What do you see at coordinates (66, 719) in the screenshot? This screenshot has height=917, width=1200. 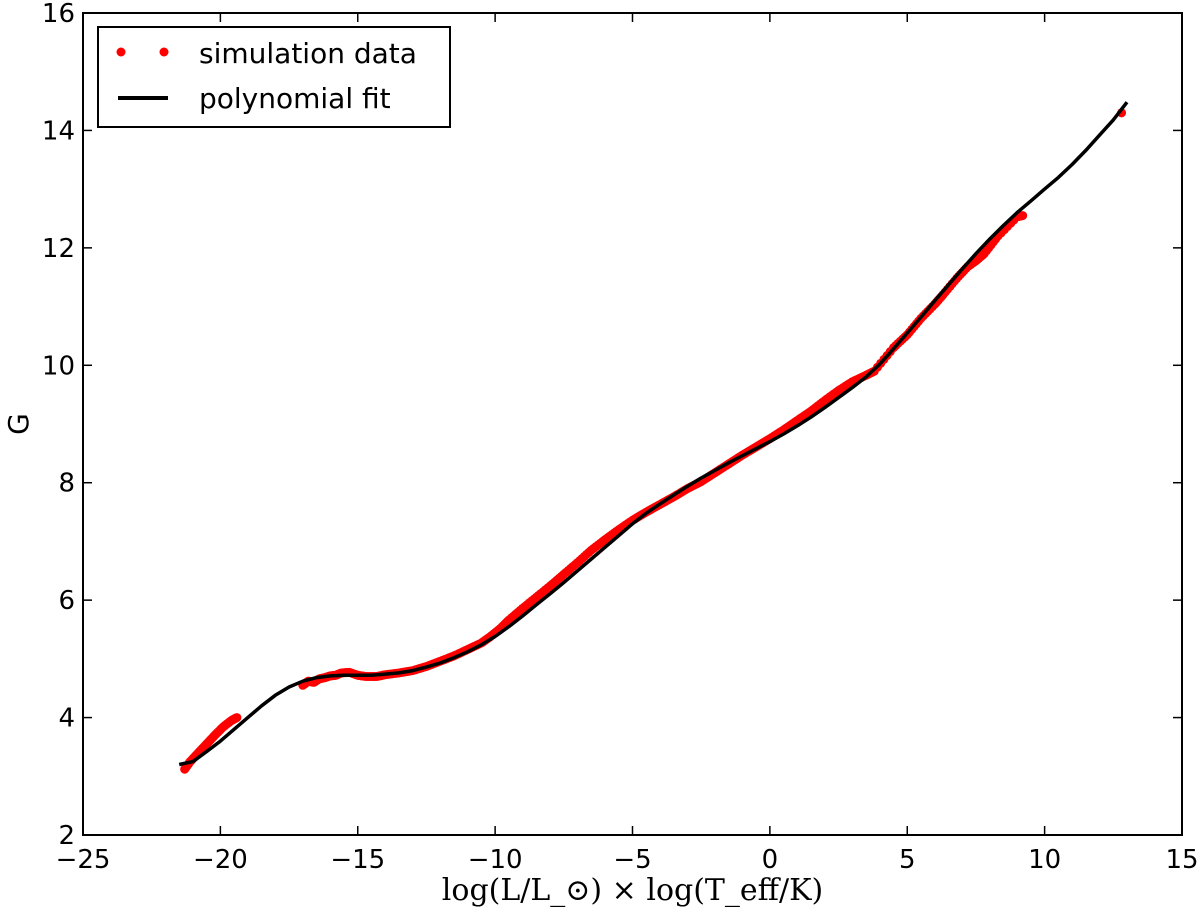 I see `y-tick-label: 4` at bounding box center [66, 719].